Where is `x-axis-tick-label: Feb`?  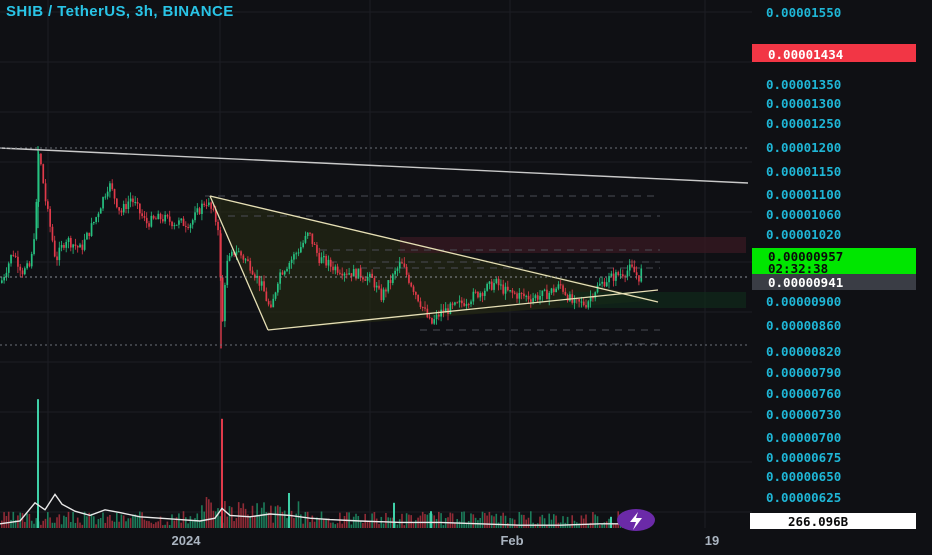
x-axis-tick-label: Feb is located at coordinates (511, 540).